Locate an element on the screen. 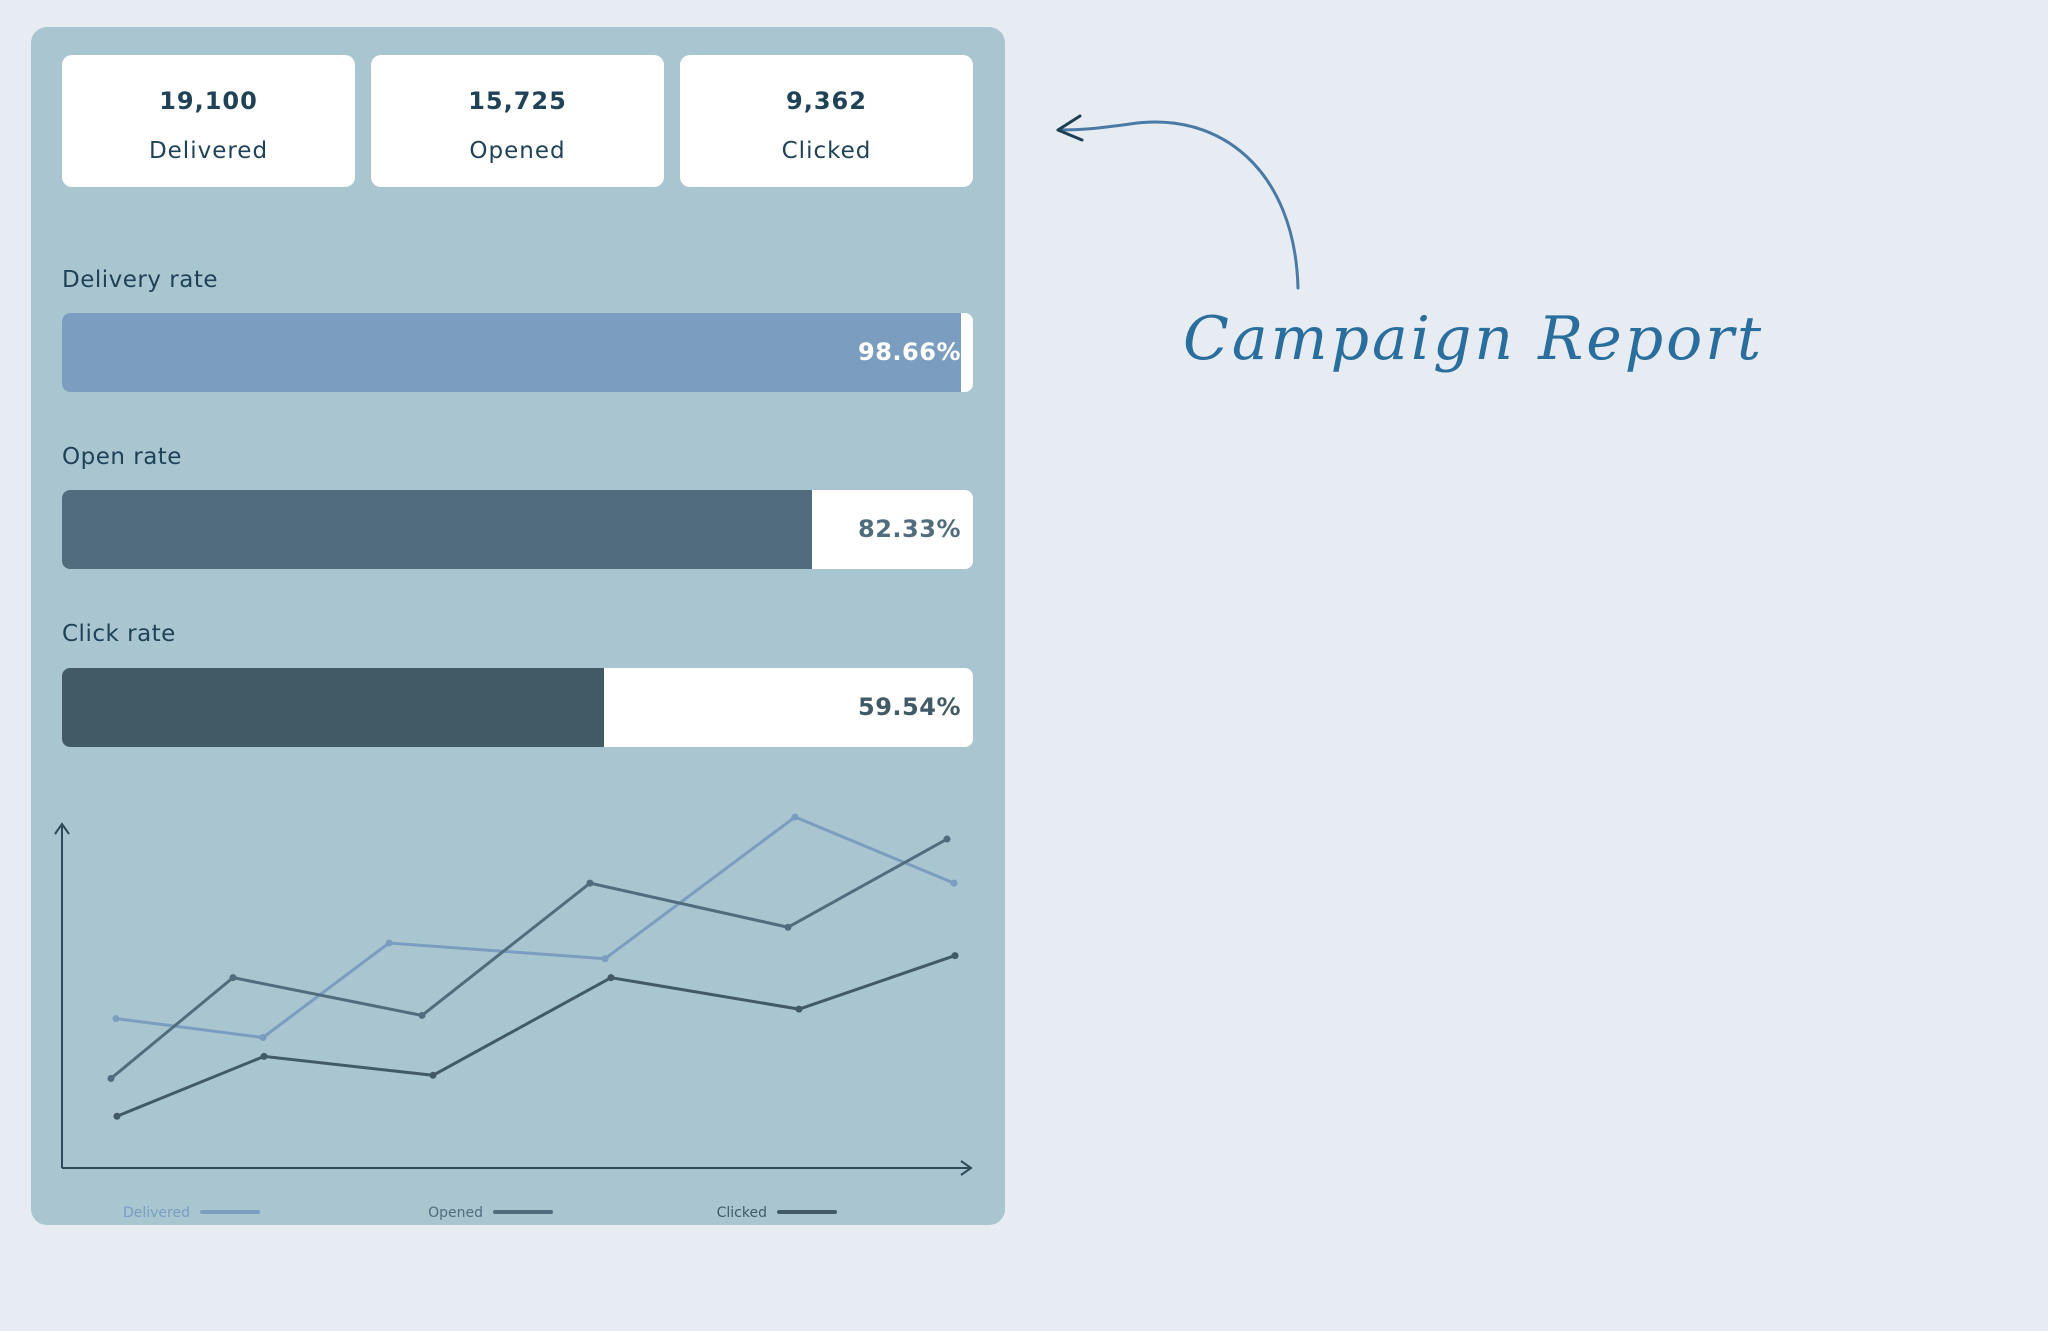  series-line-delivered is located at coordinates (535, 927).